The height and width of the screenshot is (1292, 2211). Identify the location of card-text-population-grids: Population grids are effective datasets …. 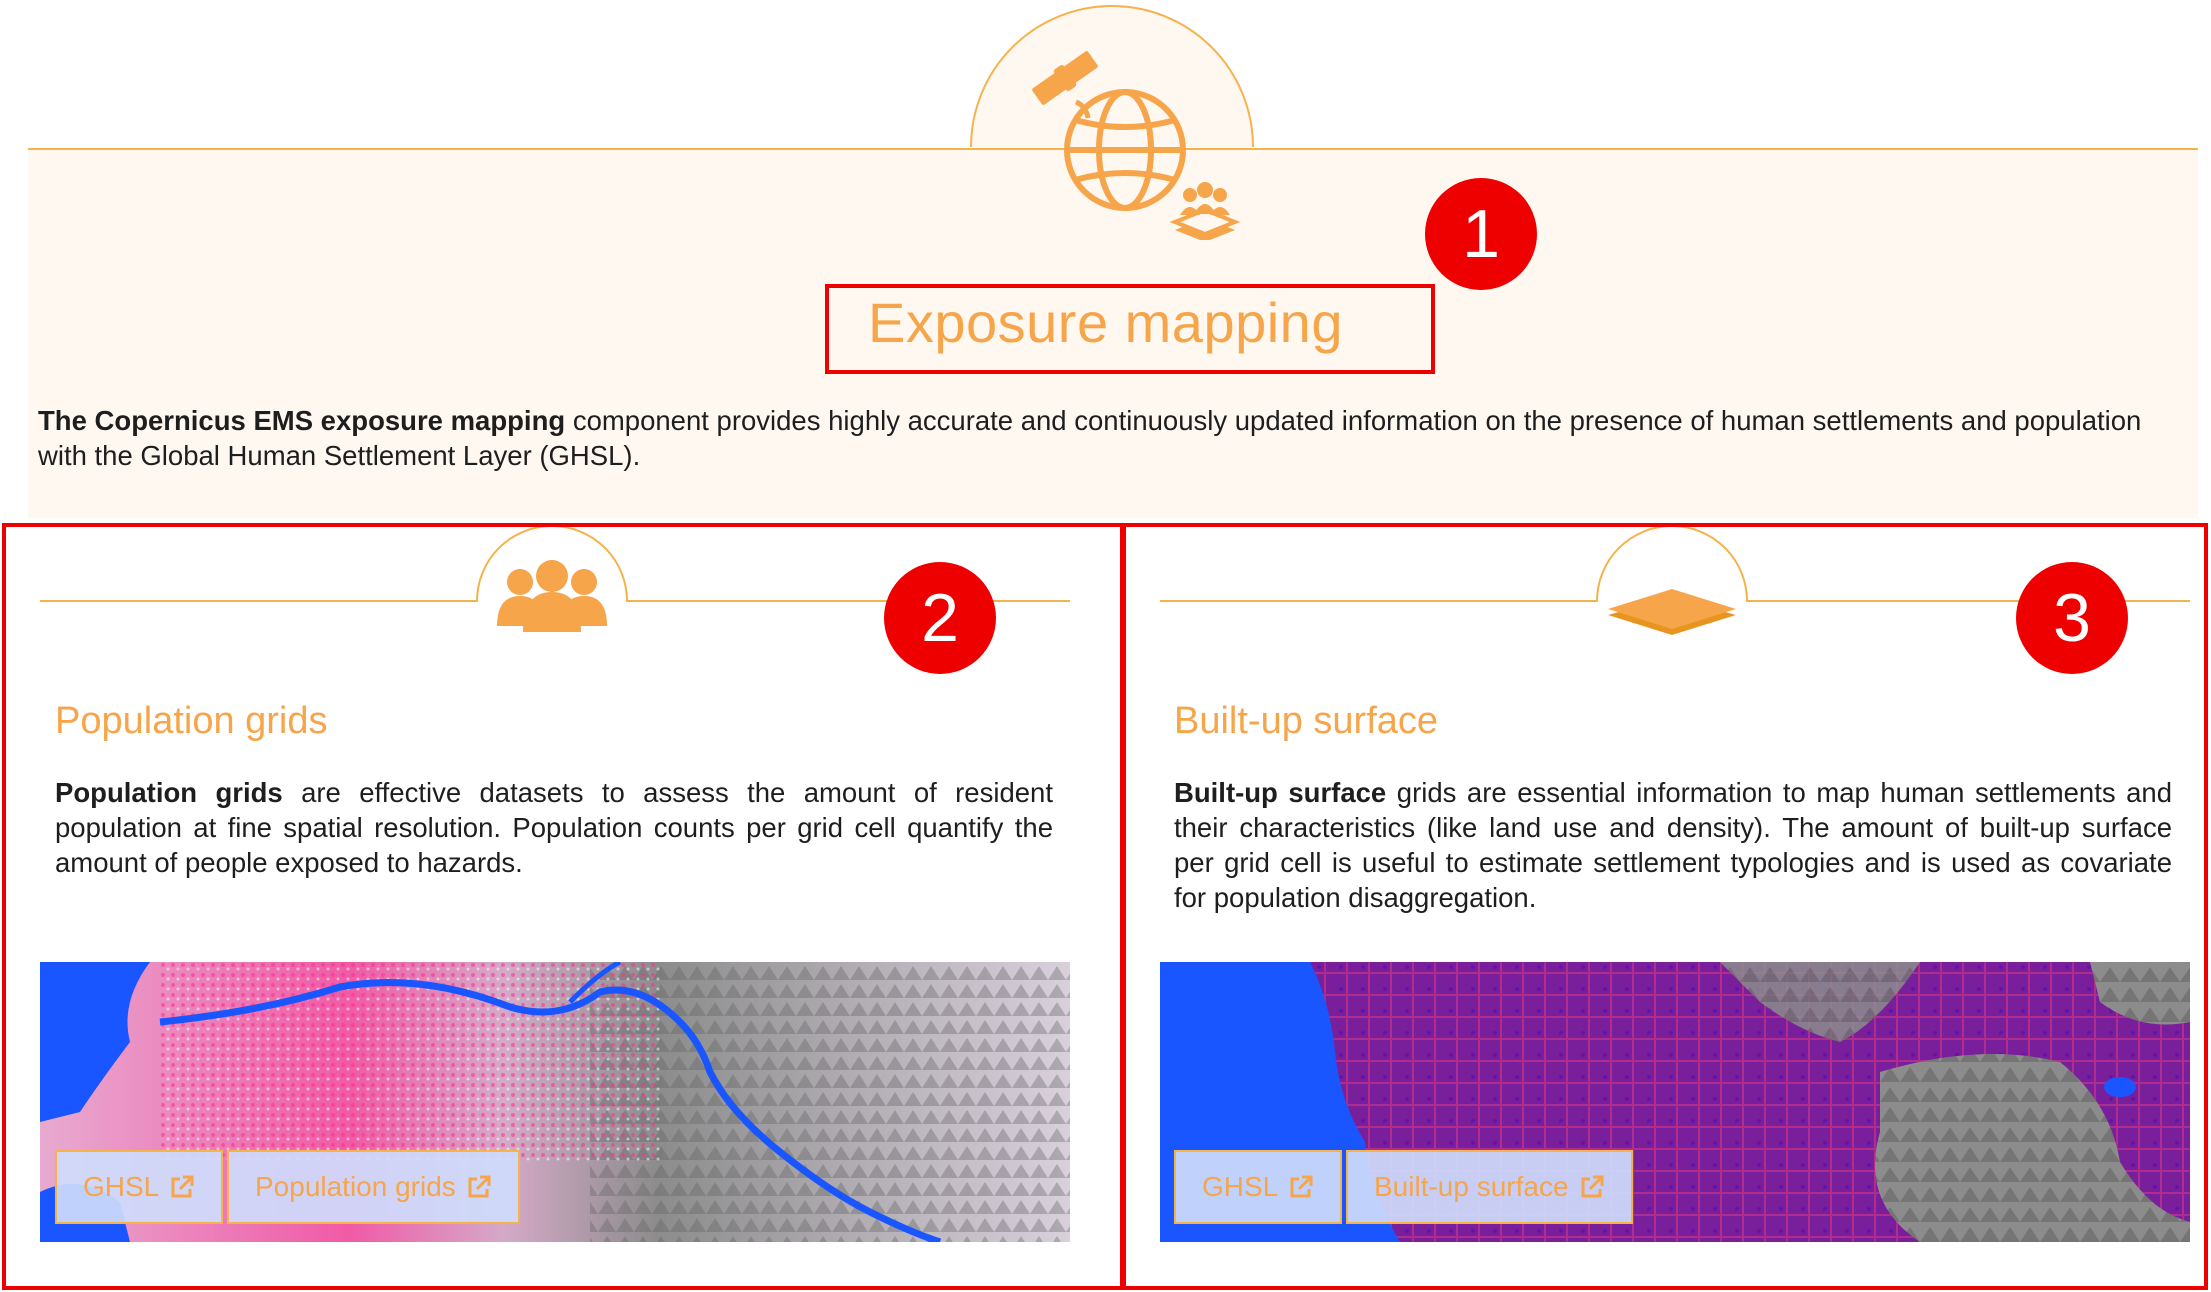
(554, 827).